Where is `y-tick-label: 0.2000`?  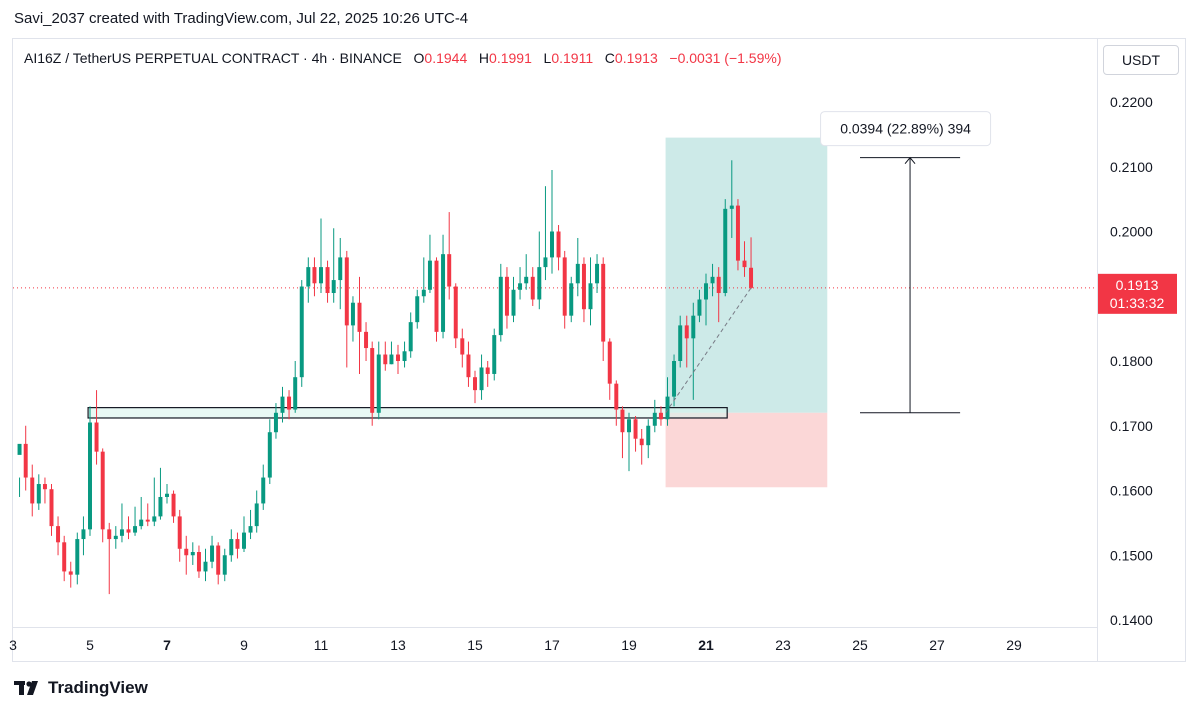
y-tick-label: 0.2000 is located at coordinates (1131, 232).